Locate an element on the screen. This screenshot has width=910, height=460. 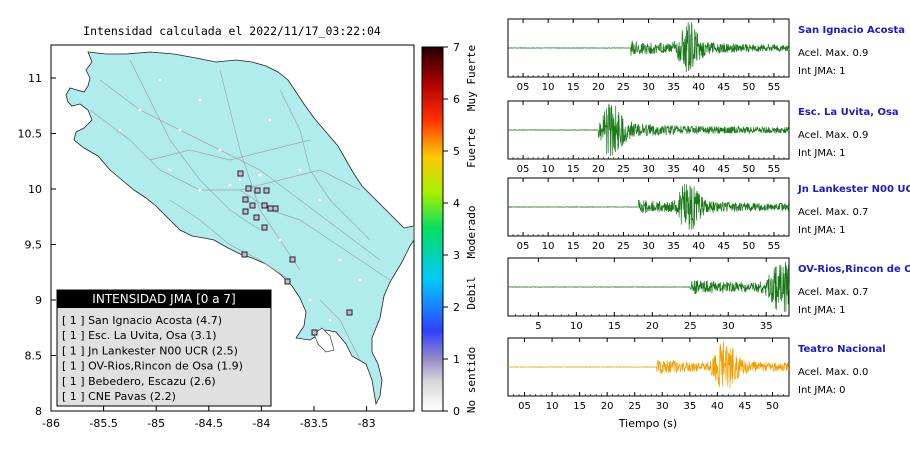
map-x-tick-label: -84 is located at coordinates (261, 423).